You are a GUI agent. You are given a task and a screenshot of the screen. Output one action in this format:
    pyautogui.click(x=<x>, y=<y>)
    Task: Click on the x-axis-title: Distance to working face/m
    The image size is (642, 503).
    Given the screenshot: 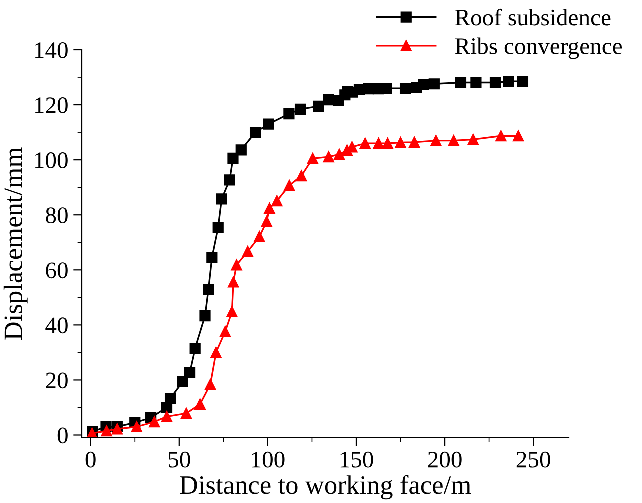 What is the action you would take?
    pyautogui.click(x=326, y=487)
    